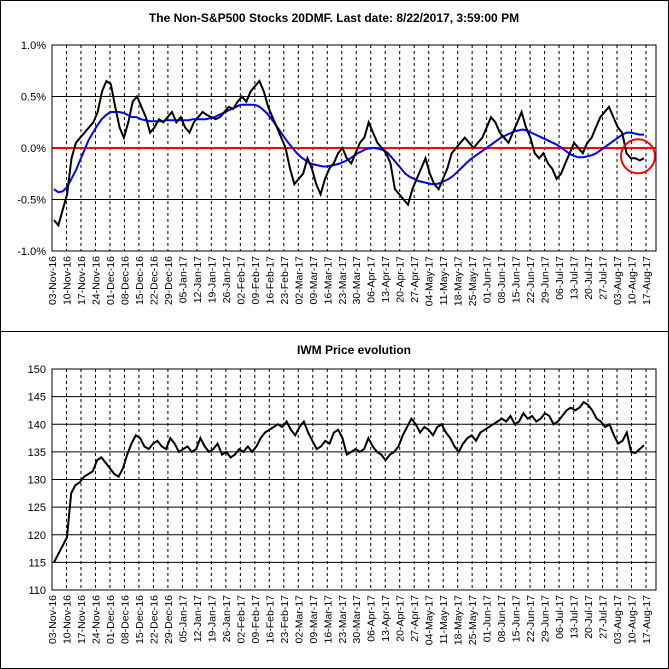  I want to click on y-tick-label: 125, so click(37, 508).